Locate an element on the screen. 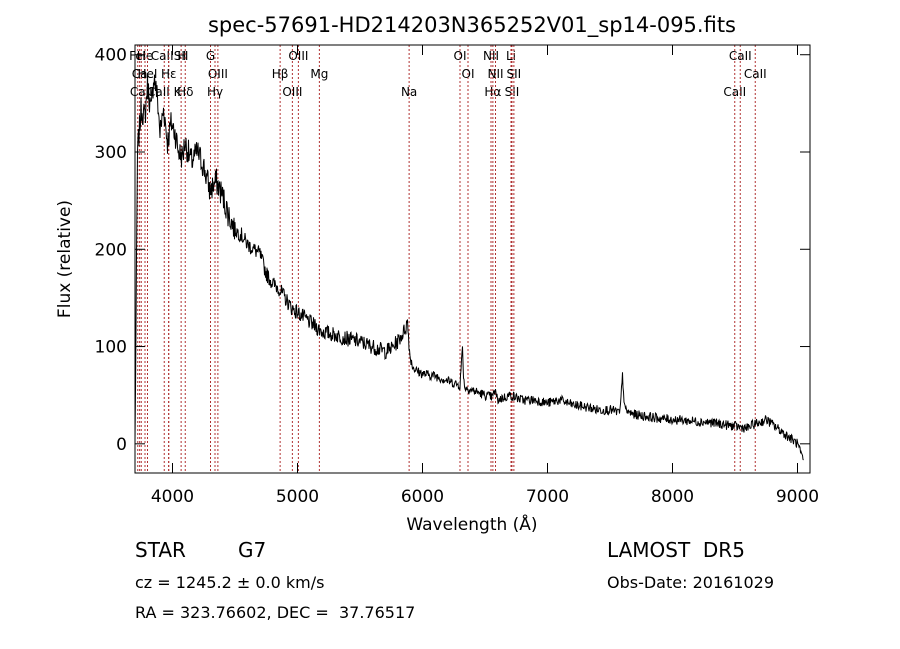 Image resolution: width=900 pixels, height=649 pixels. line-marker-label: Na is located at coordinates (409, 92).